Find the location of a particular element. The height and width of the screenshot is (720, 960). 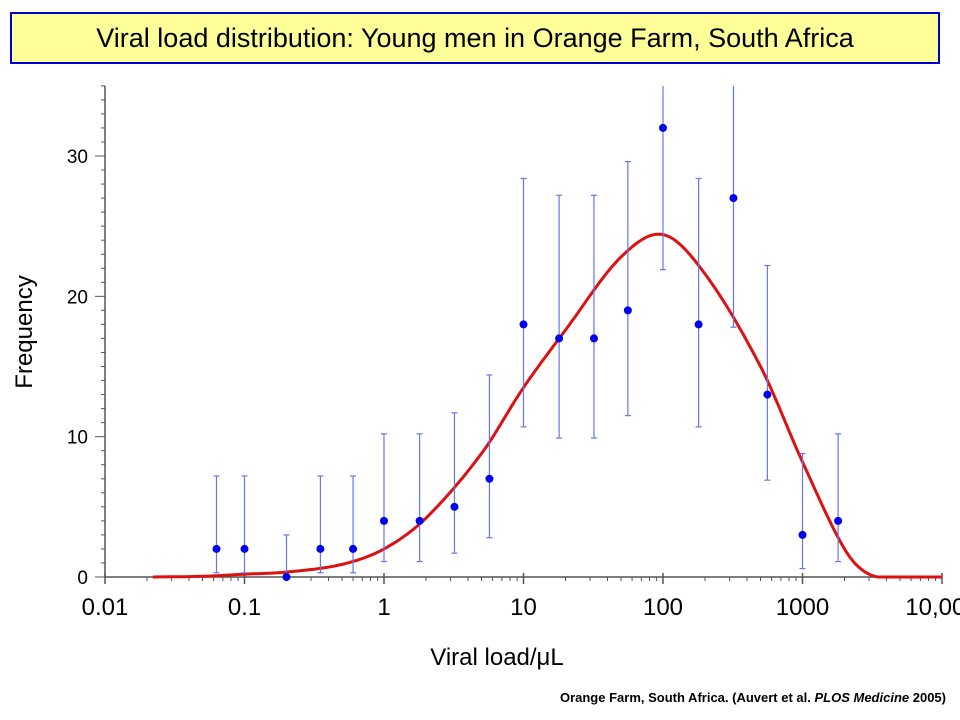

x-tick-label: 0.01 is located at coordinates (105, 607).